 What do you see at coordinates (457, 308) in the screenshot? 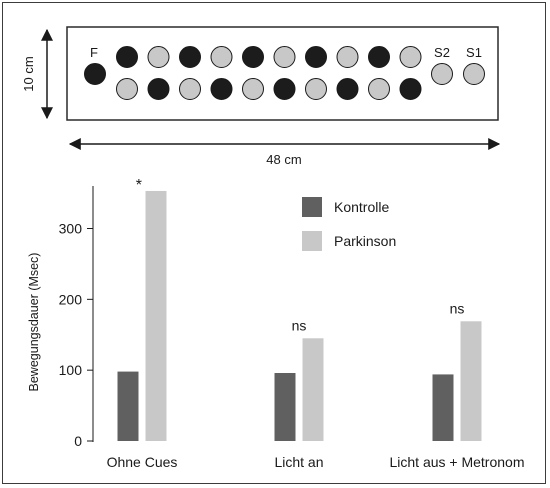
I see `annotation-3: ns` at bounding box center [457, 308].